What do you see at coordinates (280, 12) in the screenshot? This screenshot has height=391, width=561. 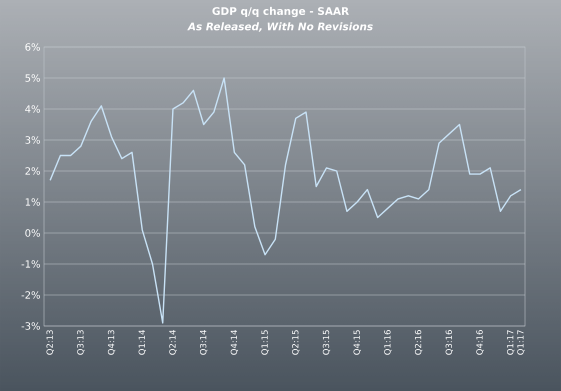 I see `chart-title: GDP q/q change - SAAR` at bounding box center [280, 12].